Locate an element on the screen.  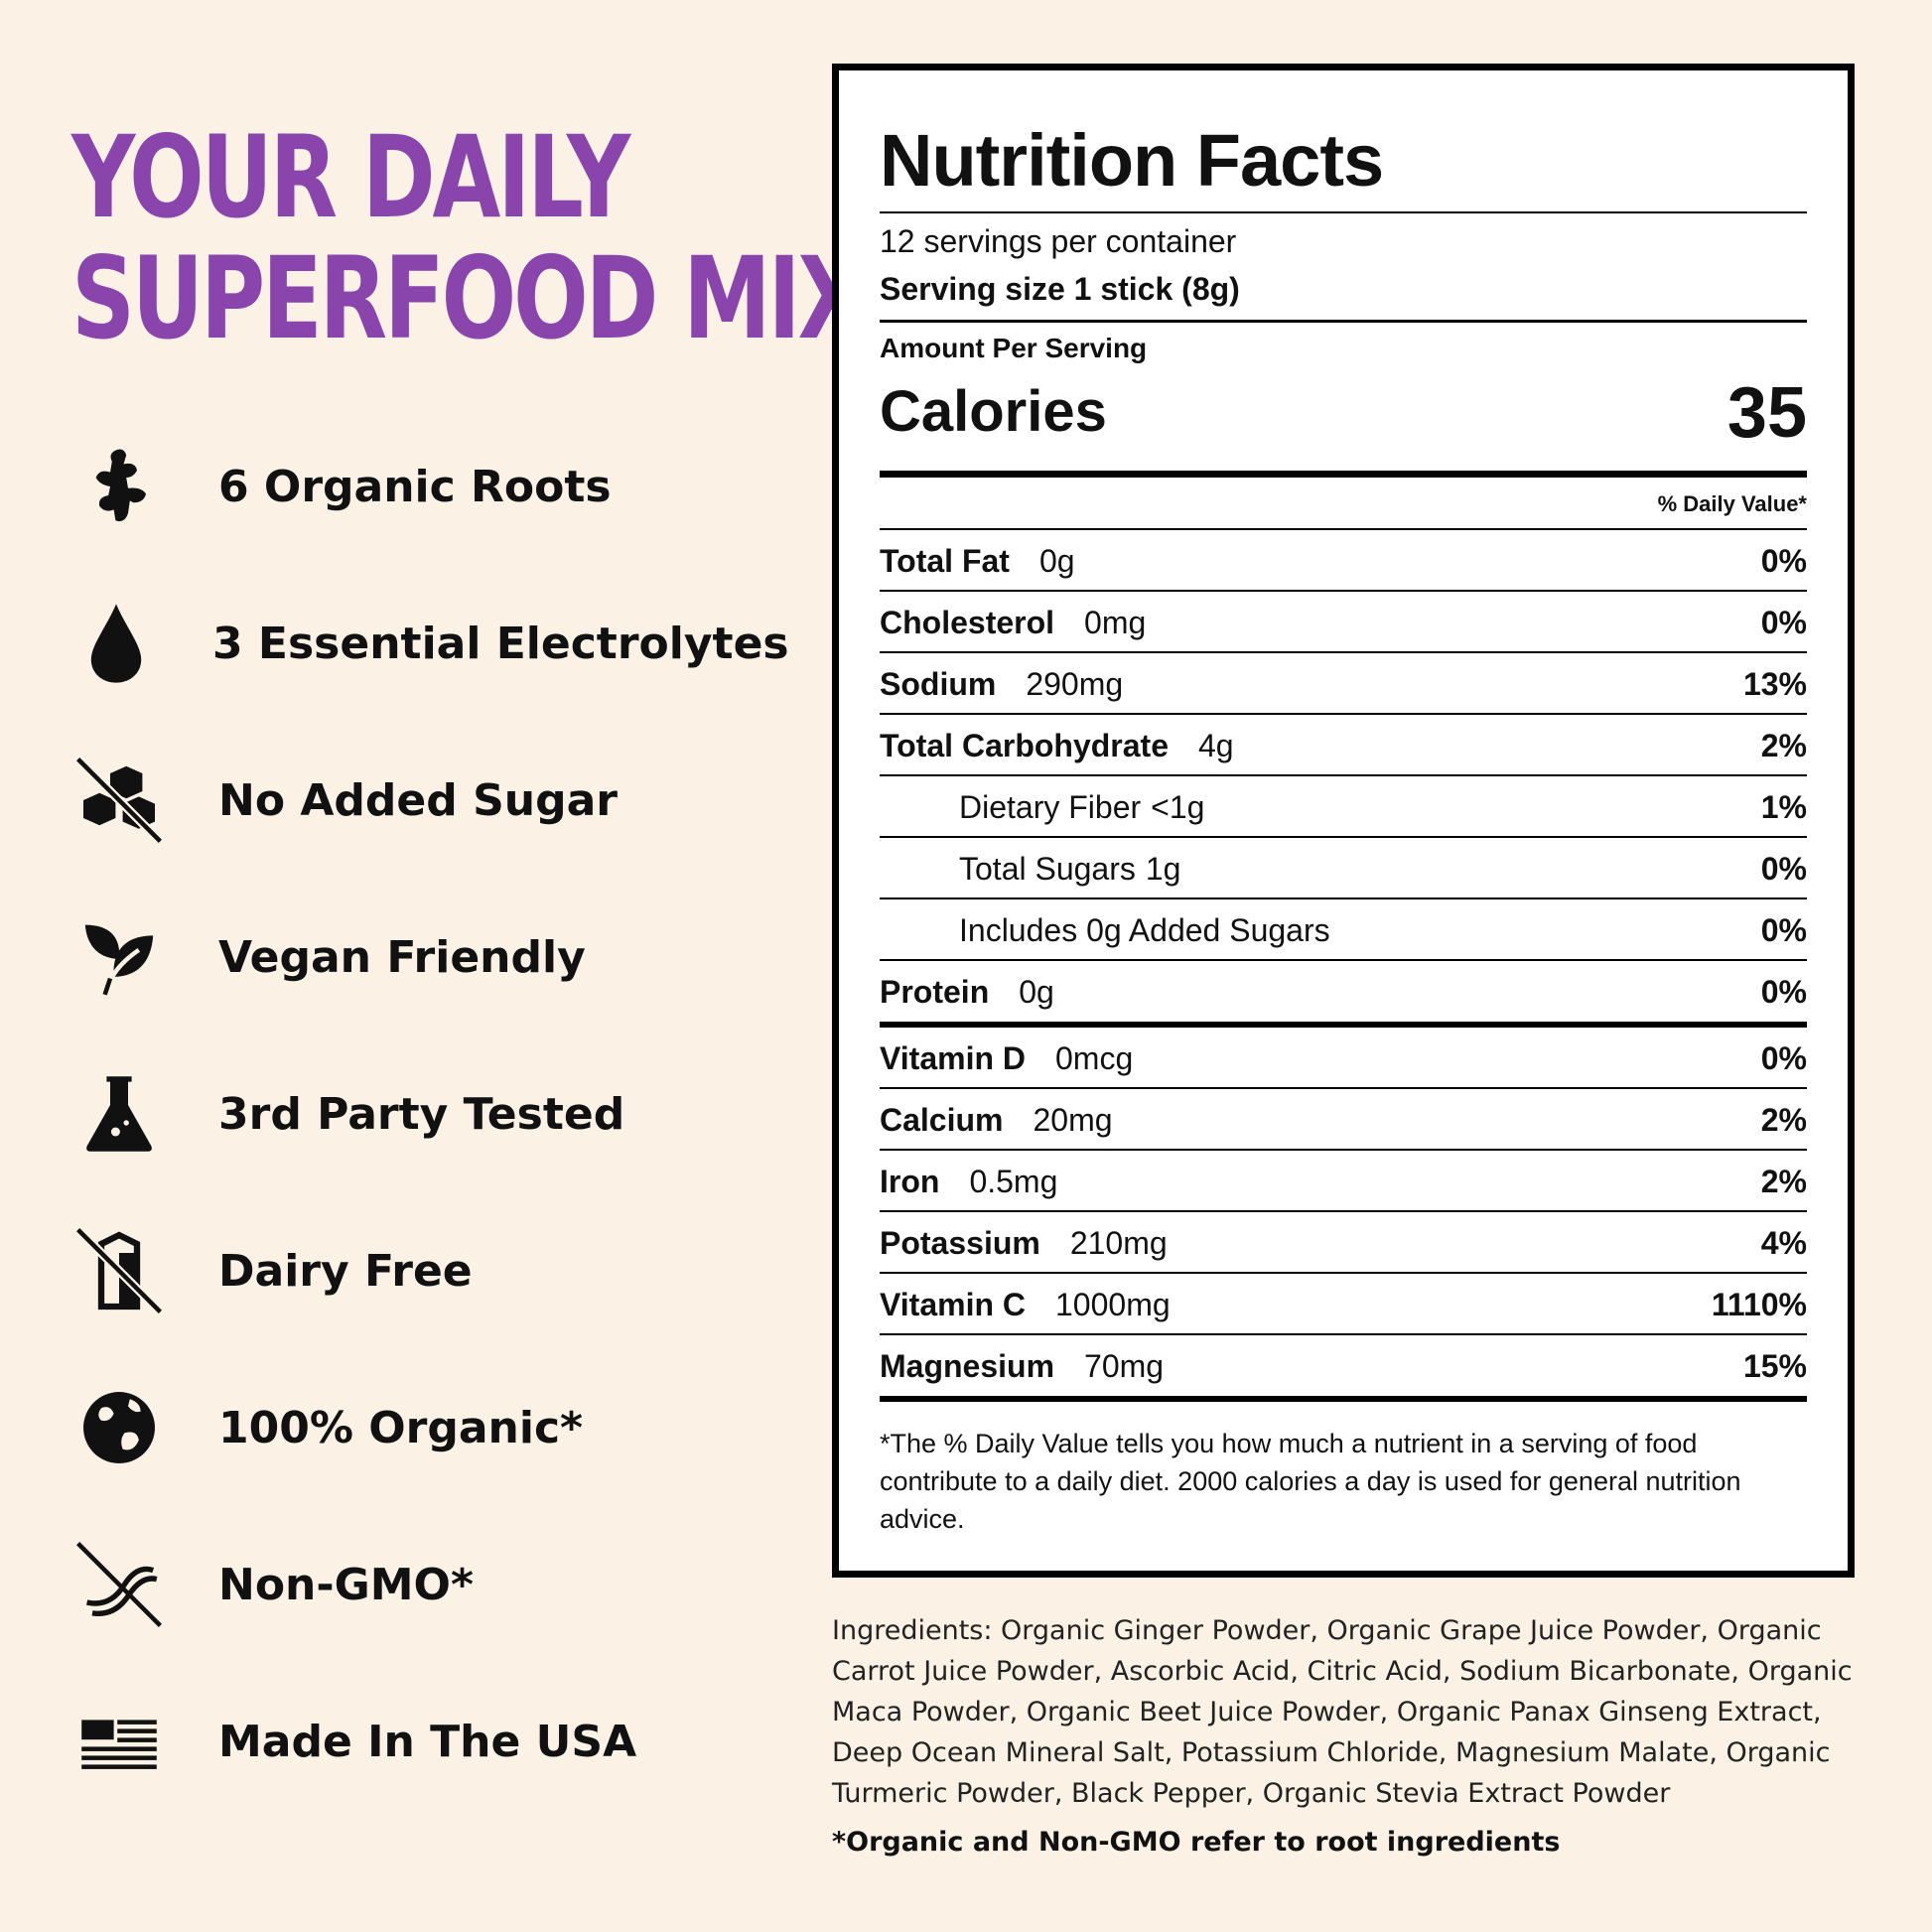
no-sugar-cubes-icon is located at coordinates (119, 801).